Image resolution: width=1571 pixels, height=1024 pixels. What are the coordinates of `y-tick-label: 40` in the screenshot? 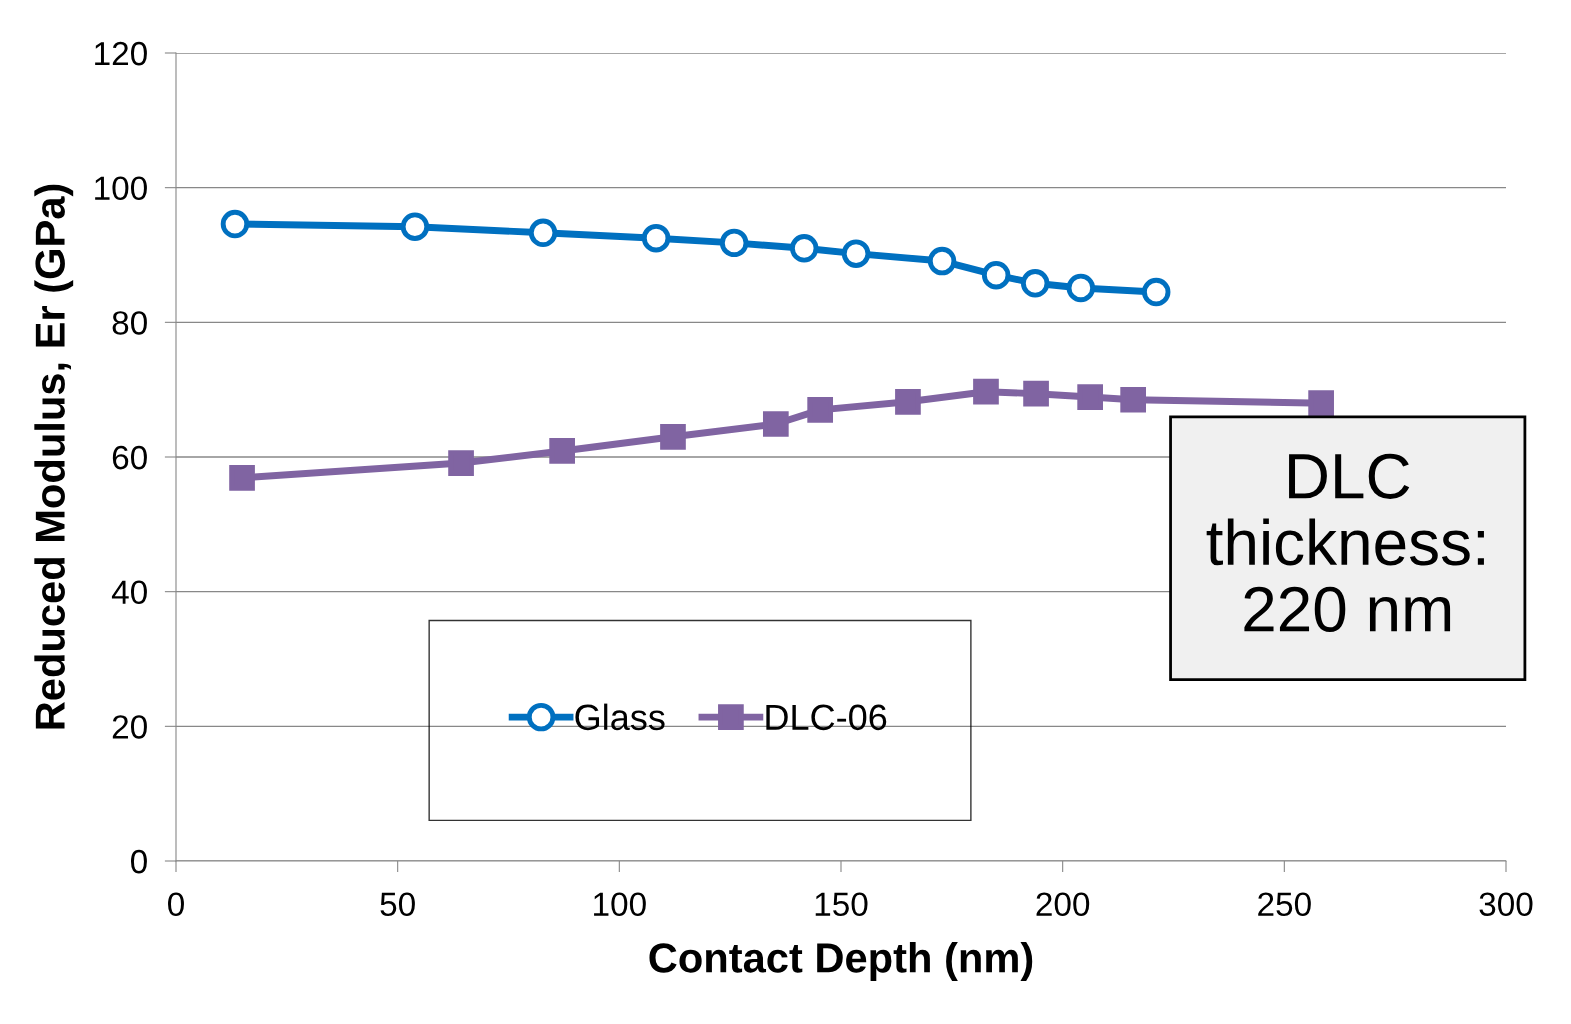 It's located at (129, 592).